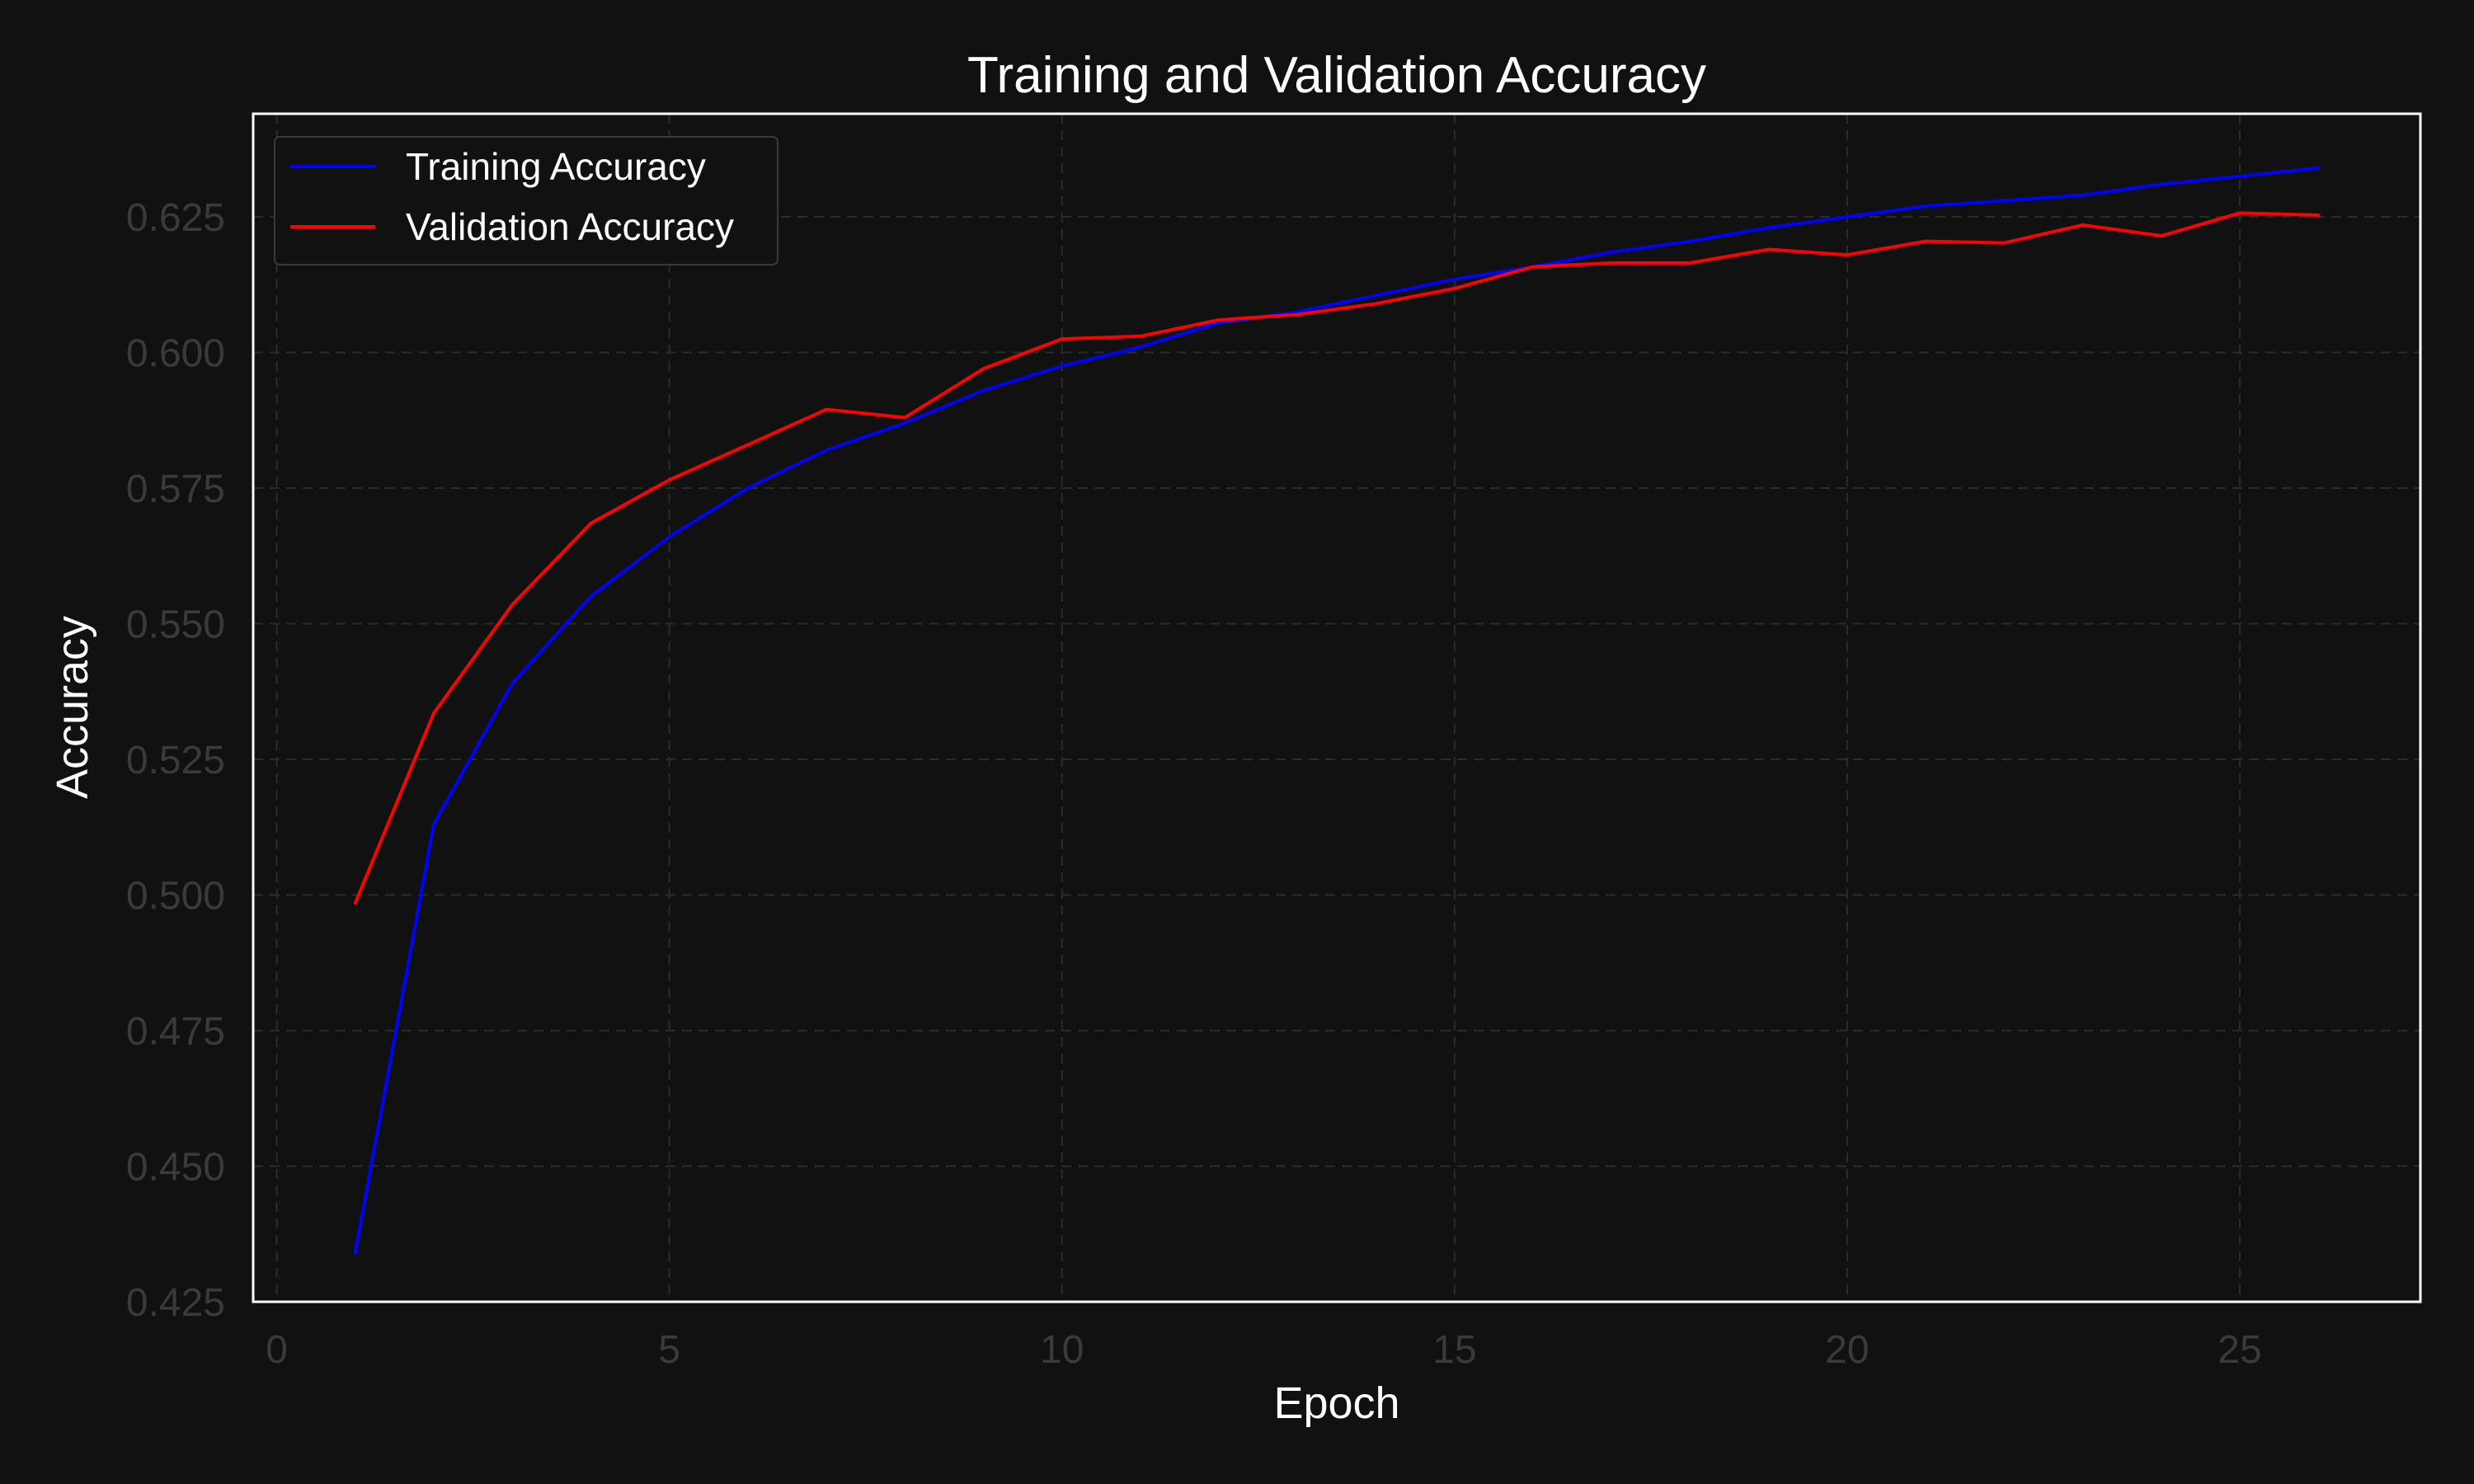  I want to click on x-tick-label: 20, so click(1847, 1350).